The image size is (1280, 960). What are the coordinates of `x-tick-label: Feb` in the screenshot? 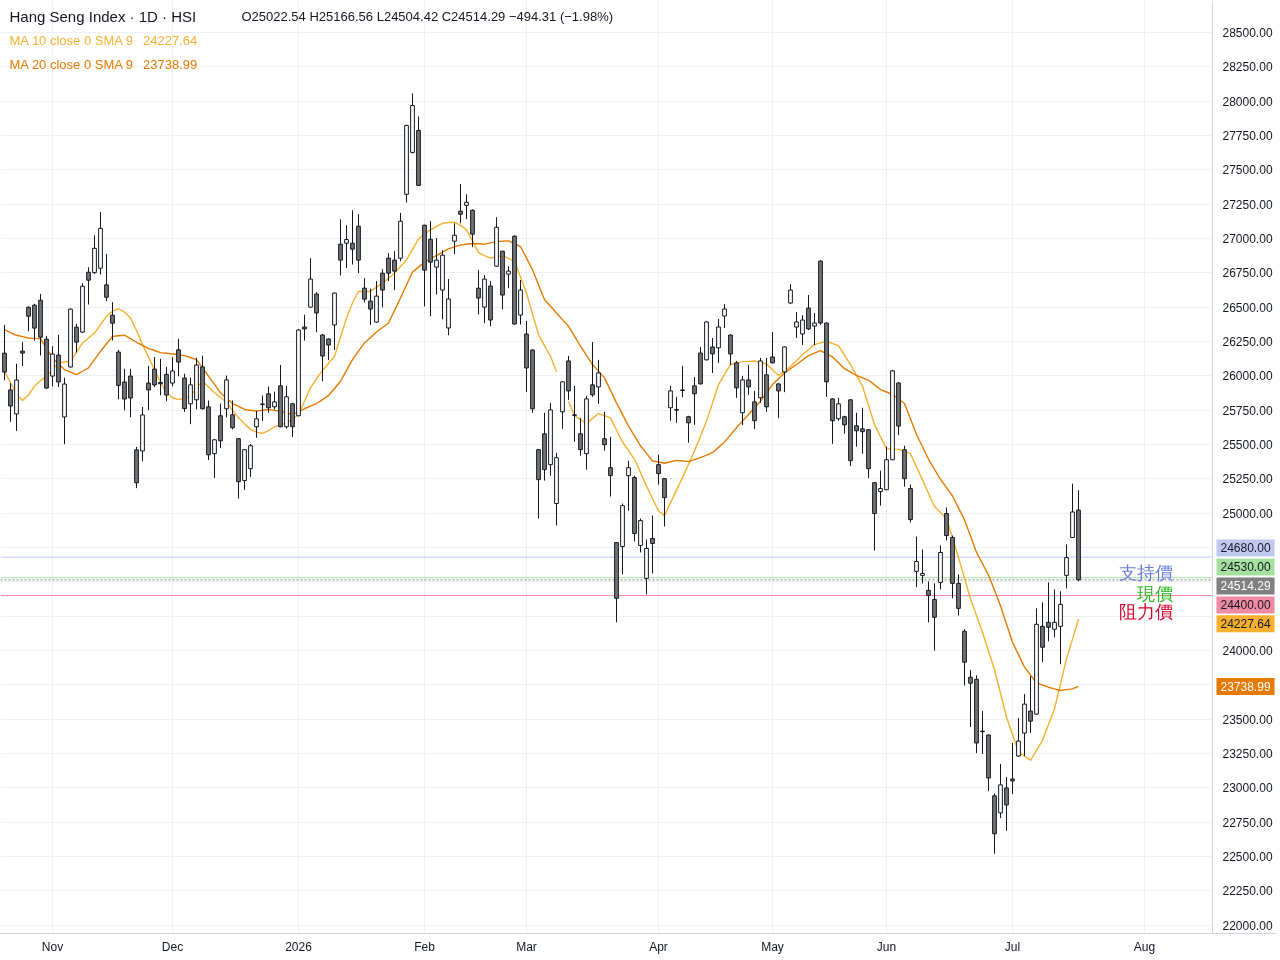 It's located at (425, 946).